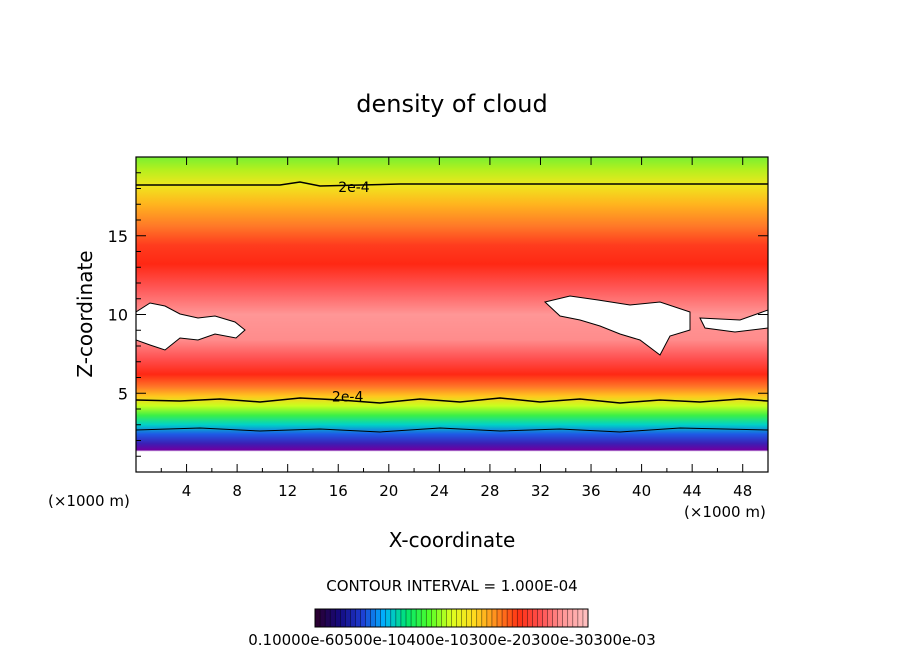 The width and height of the screenshot is (904, 654). I want to click on contour-base, so click(452, 430).